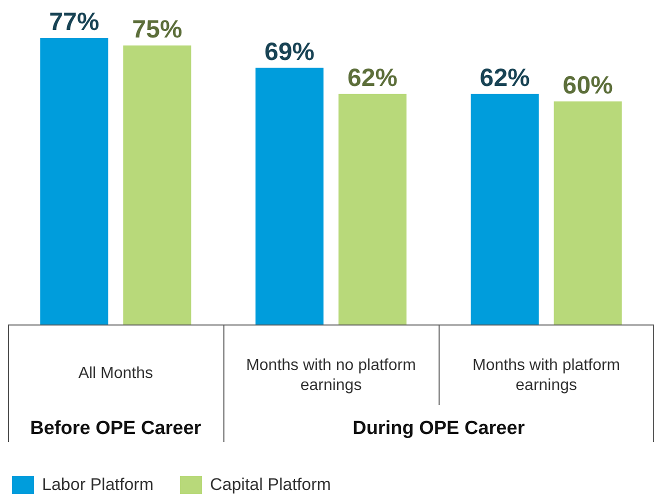 The image size is (654, 501). What do you see at coordinates (289, 52) in the screenshot?
I see `data-label: 69%` at bounding box center [289, 52].